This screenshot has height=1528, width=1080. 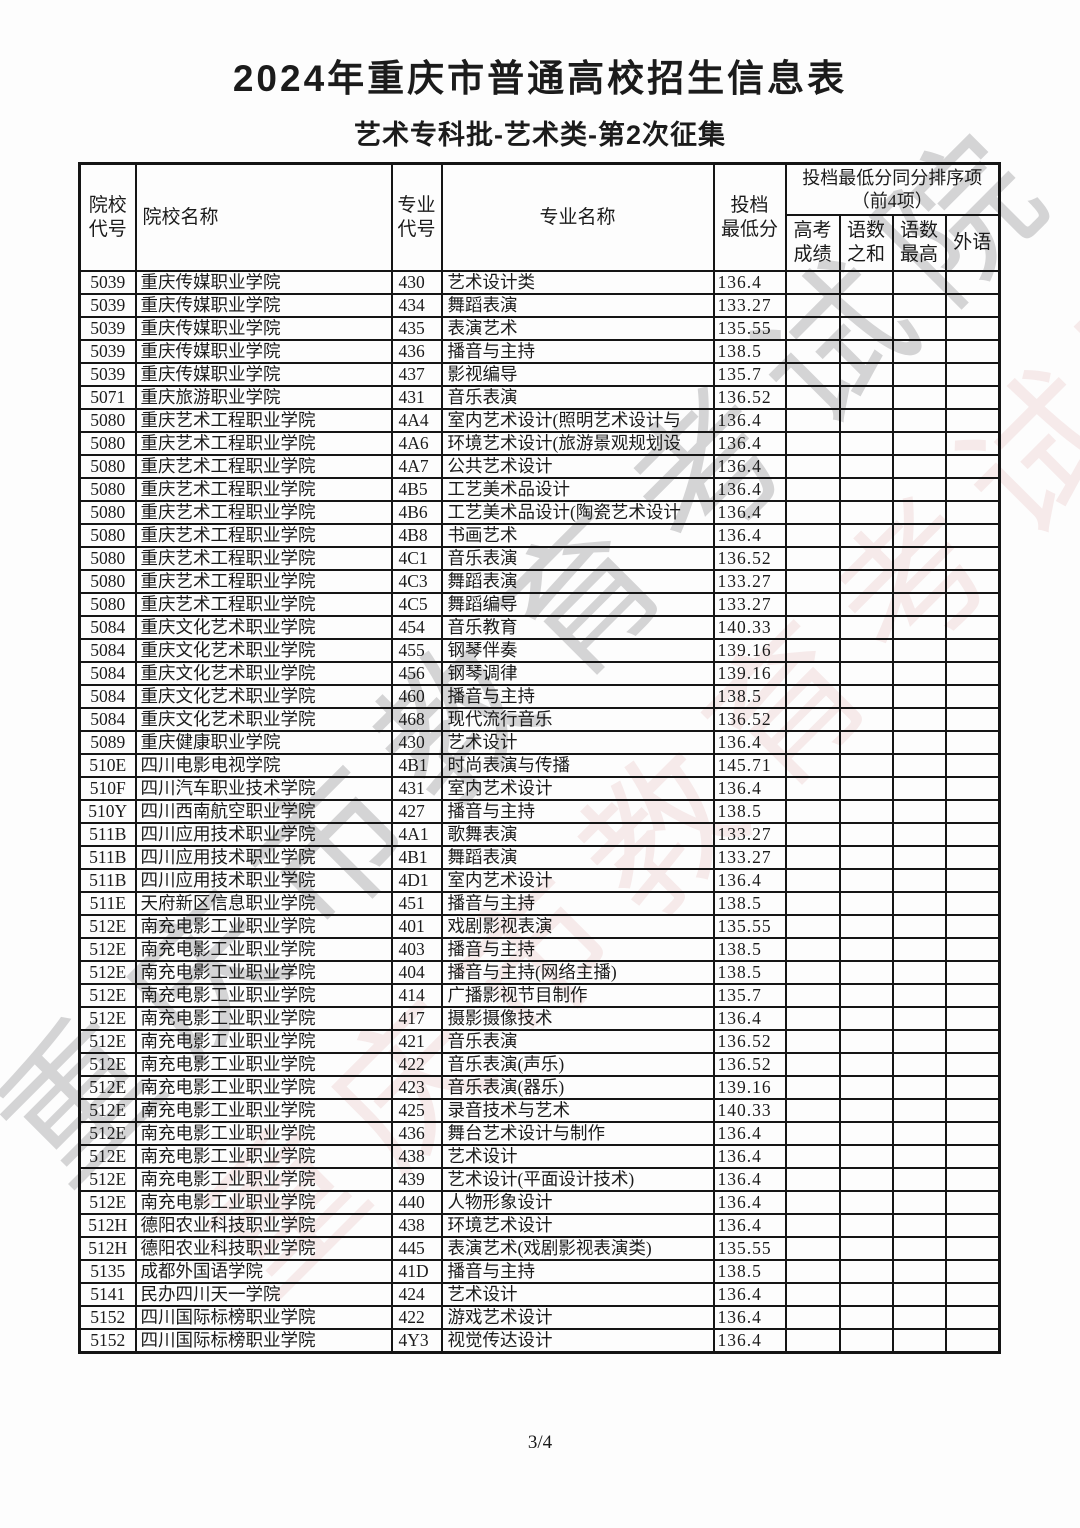 What do you see at coordinates (539, 489) in the screenshot?
I see `table-row: 5080 重庆艺术工程职业学院 4B5 工艺美术品设计 136.4` at bounding box center [539, 489].